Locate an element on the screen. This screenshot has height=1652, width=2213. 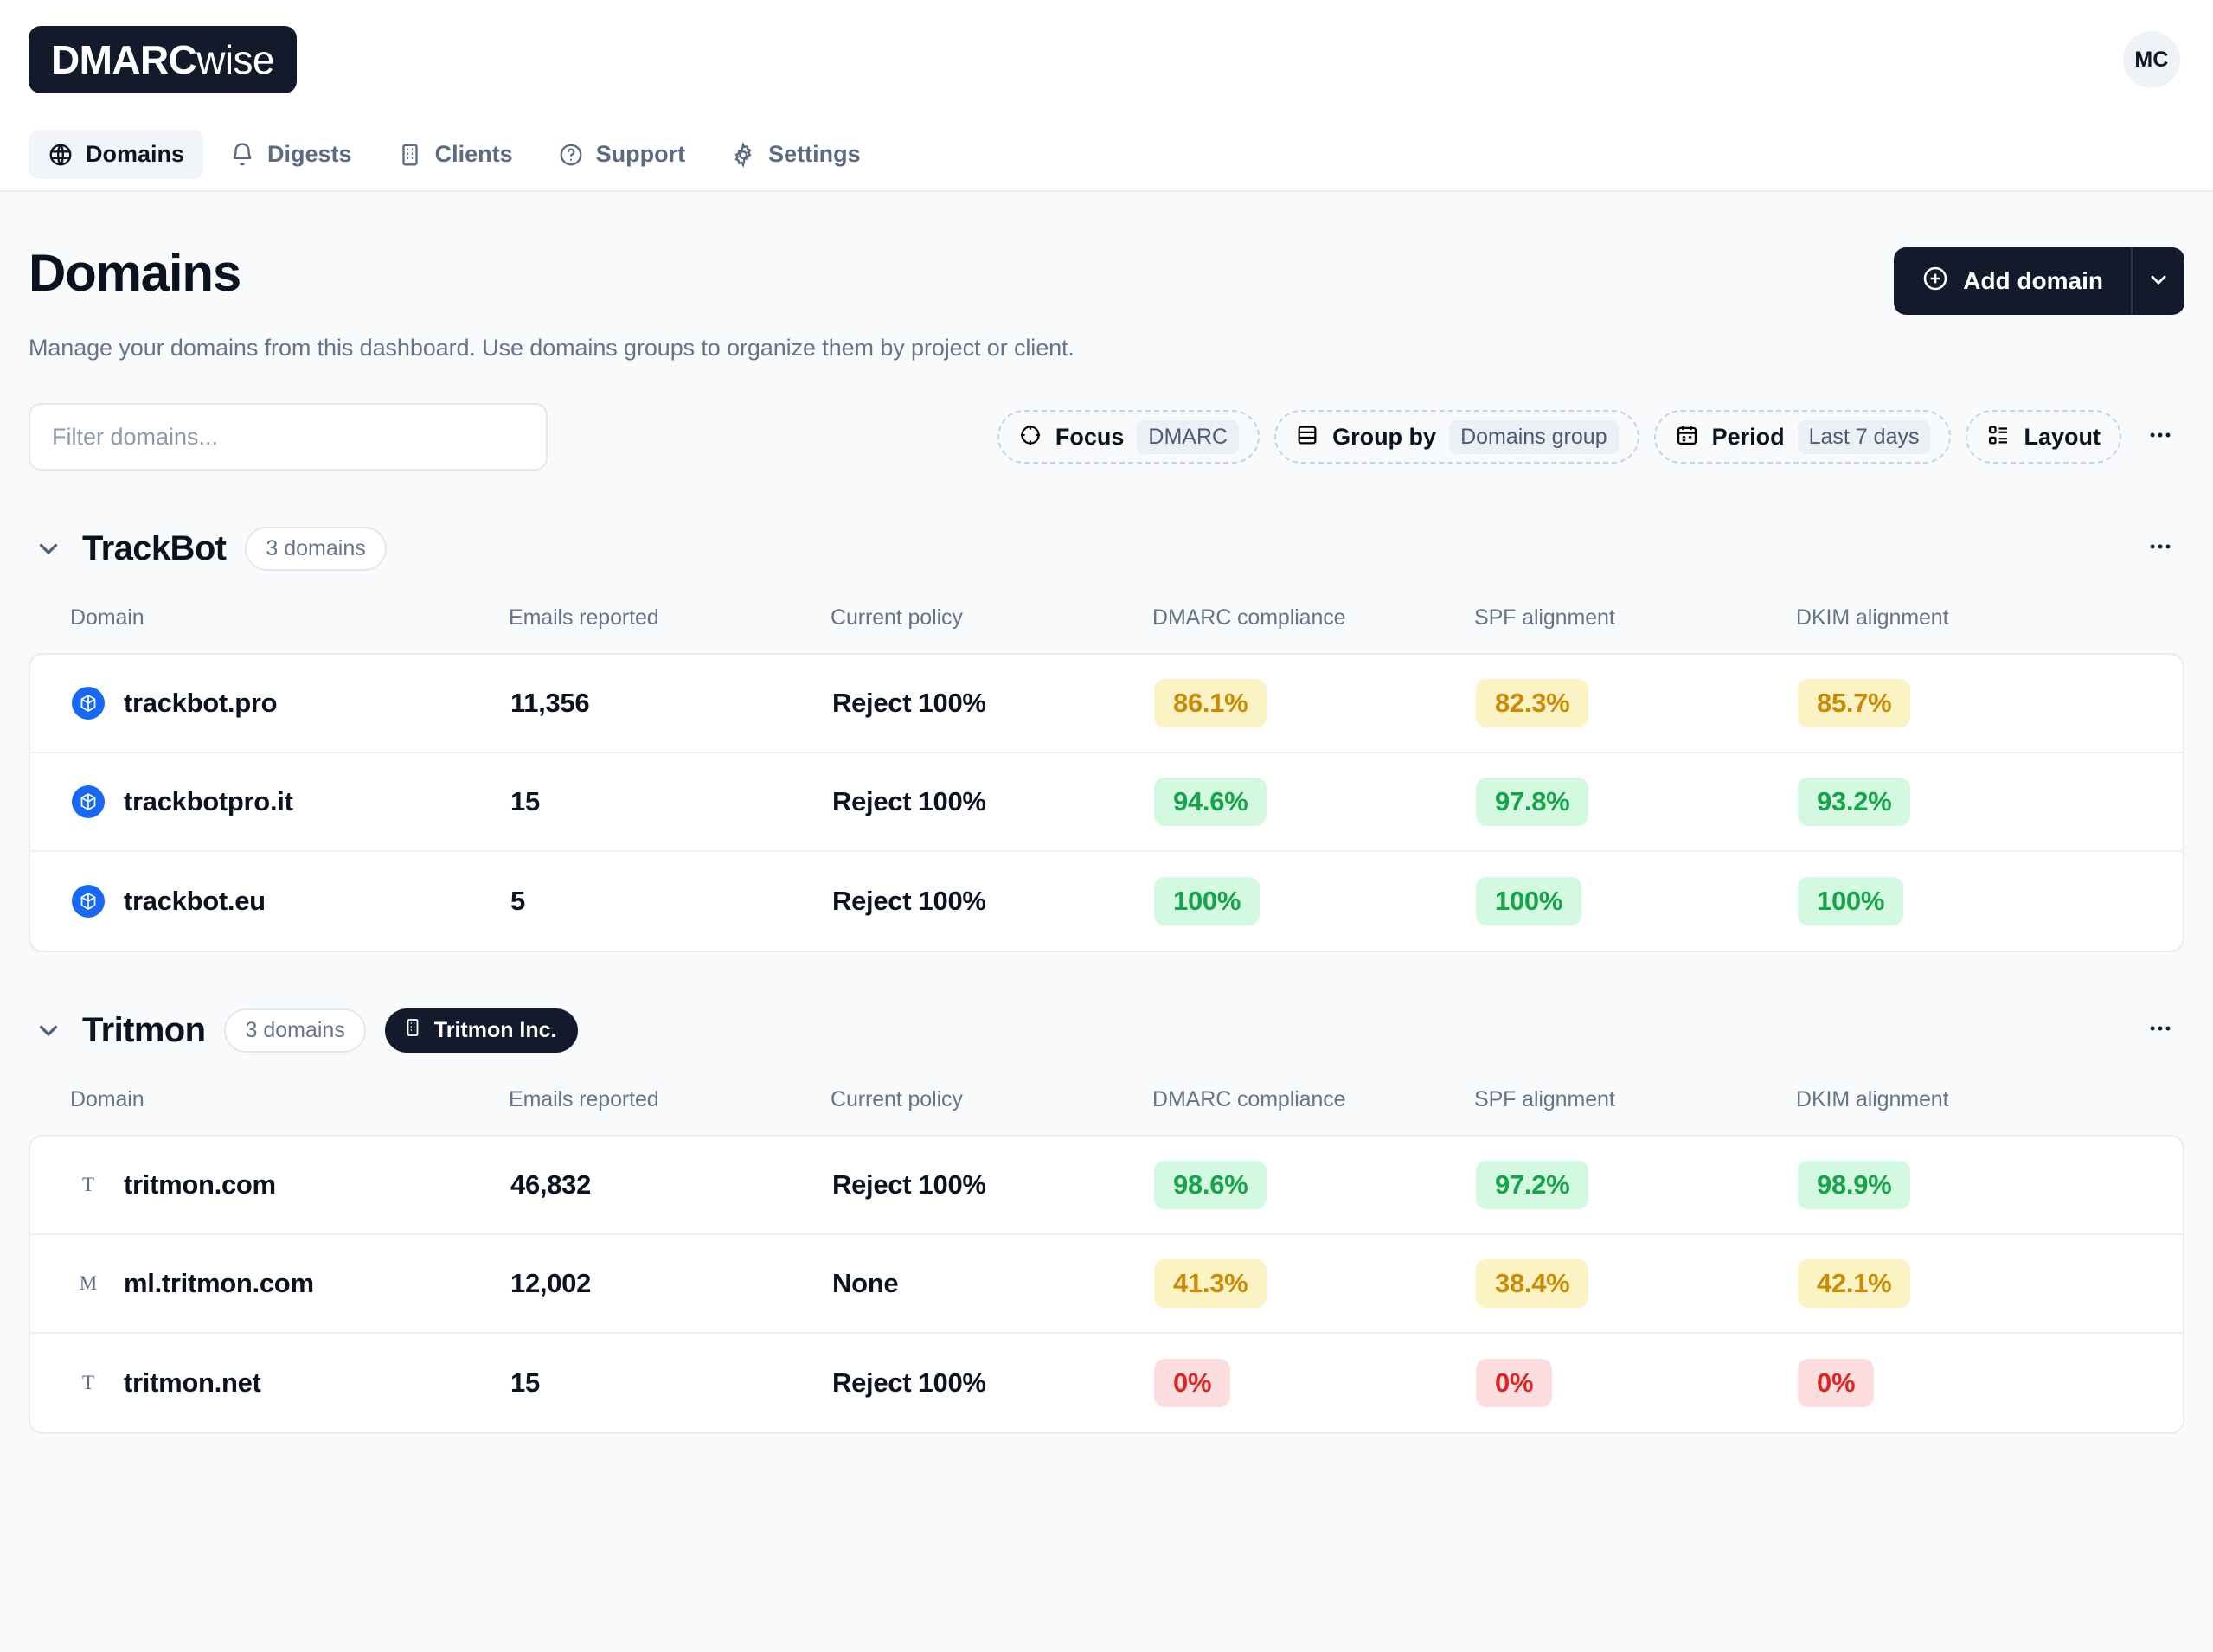
table-row: T tritmon.net 15 Reject 100% 0% 0% 0% is located at coordinates (1106, 1383).